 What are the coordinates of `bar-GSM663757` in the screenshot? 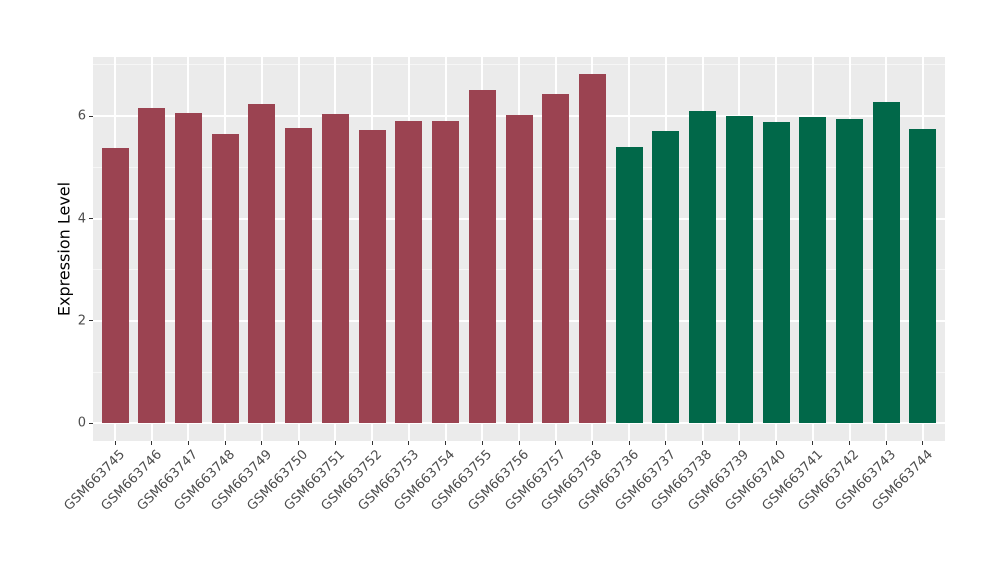 It's located at (556, 259).